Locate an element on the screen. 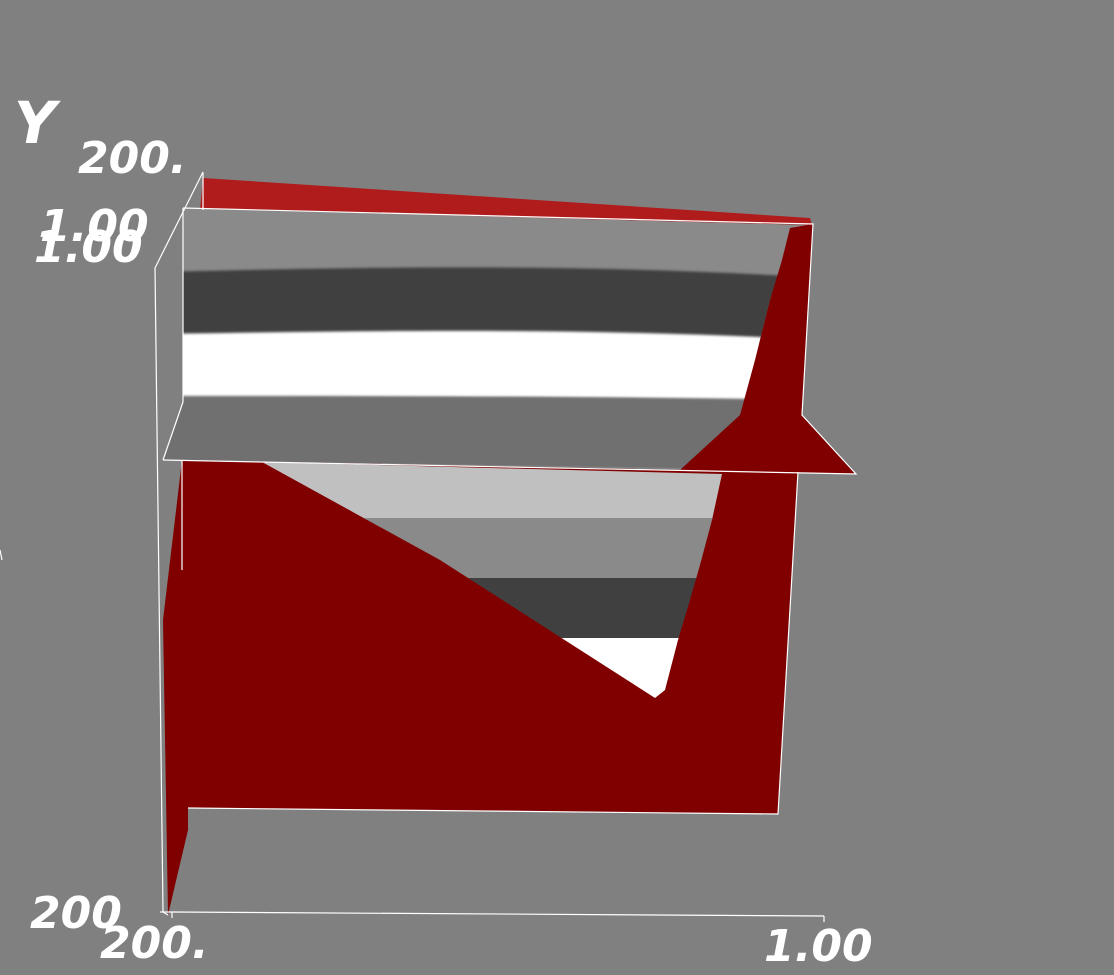 This screenshot has width=1114, height=975. x-axis-label-200: 200. is located at coordinates (154, 943).